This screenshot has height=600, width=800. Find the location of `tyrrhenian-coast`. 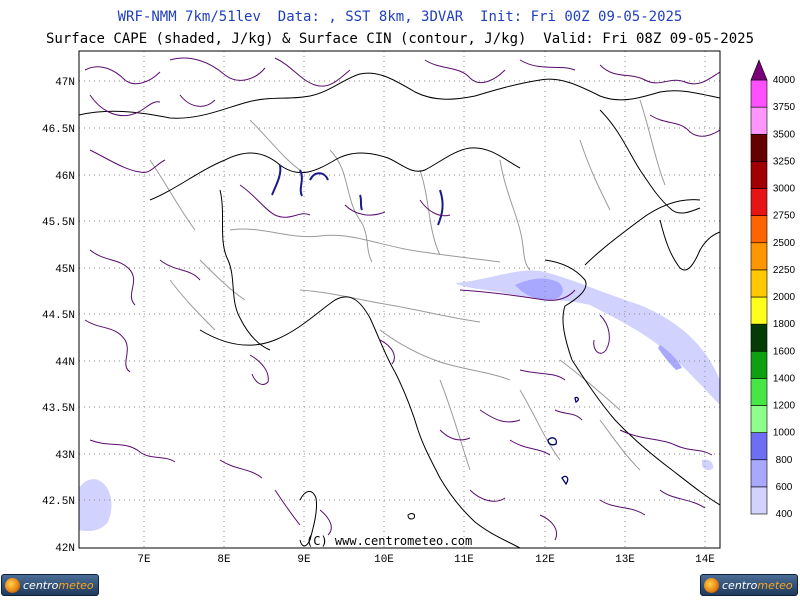

tyrrhenian-coast is located at coordinates (457, 459).